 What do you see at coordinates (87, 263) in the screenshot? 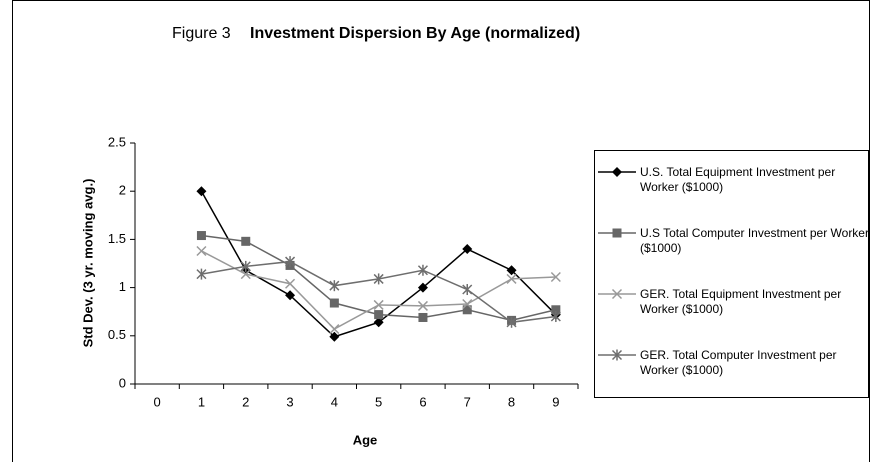
I see `y-axis-label: Std Dev. (3 yr. moving avg.)` at bounding box center [87, 263].